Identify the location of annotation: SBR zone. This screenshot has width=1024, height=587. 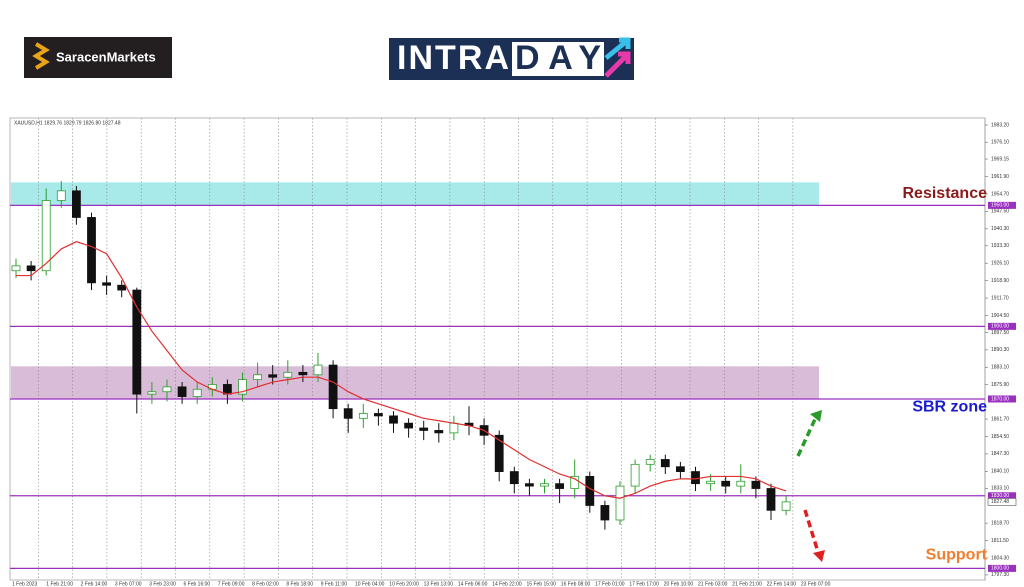
(949, 407).